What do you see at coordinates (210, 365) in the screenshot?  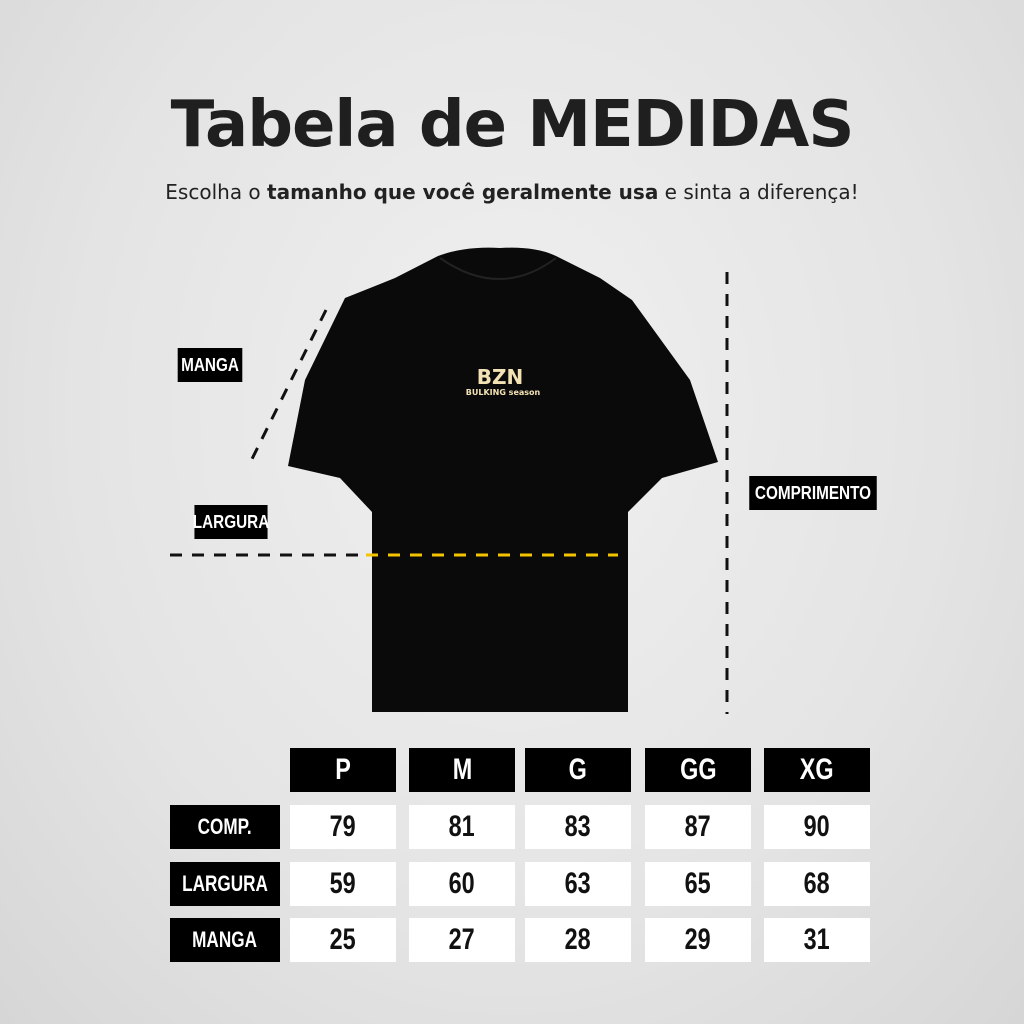 I see `label-manga: MANGA` at bounding box center [210, 365].